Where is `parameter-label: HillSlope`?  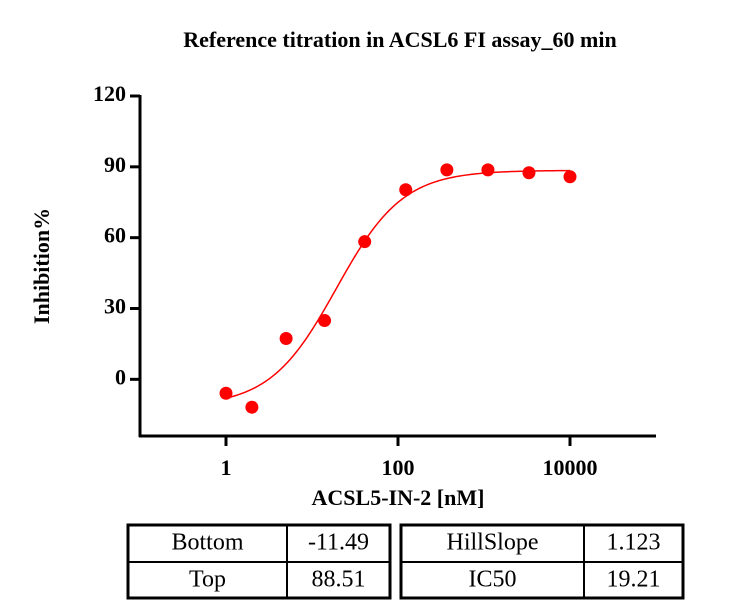
parameter-label: HillSlope is located at coordinates (492, 543).